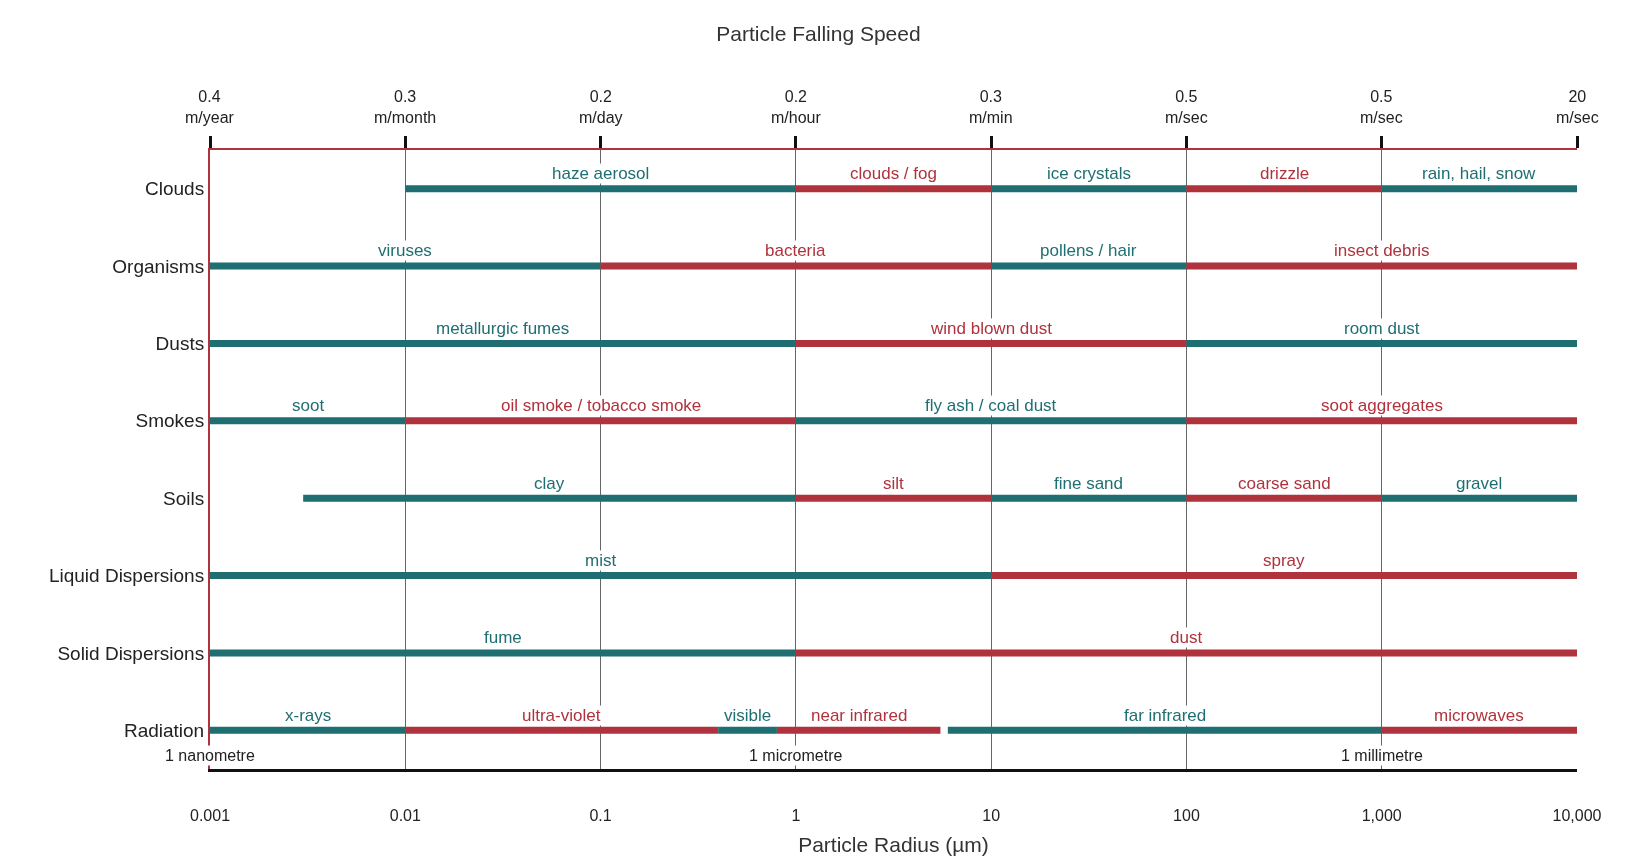 This screenshot has height=866, width=1637. Describe the element at coordinates (991, 816) in the screenshot. I see `x-tick-label: 10` at that location.